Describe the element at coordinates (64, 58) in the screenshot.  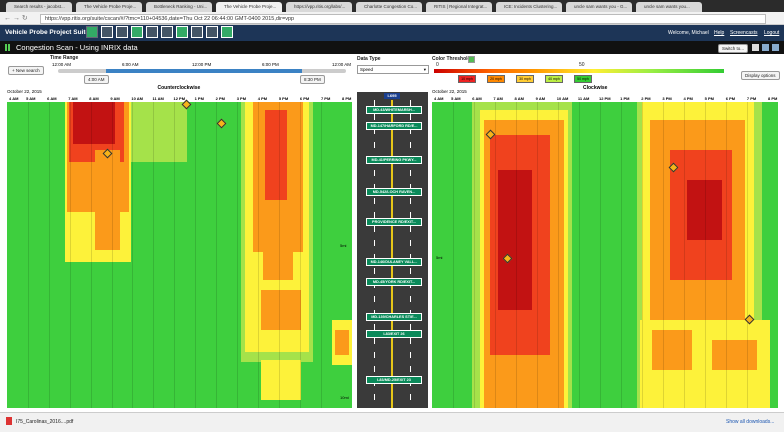
I see `time-range-label: Time Range` at that location.